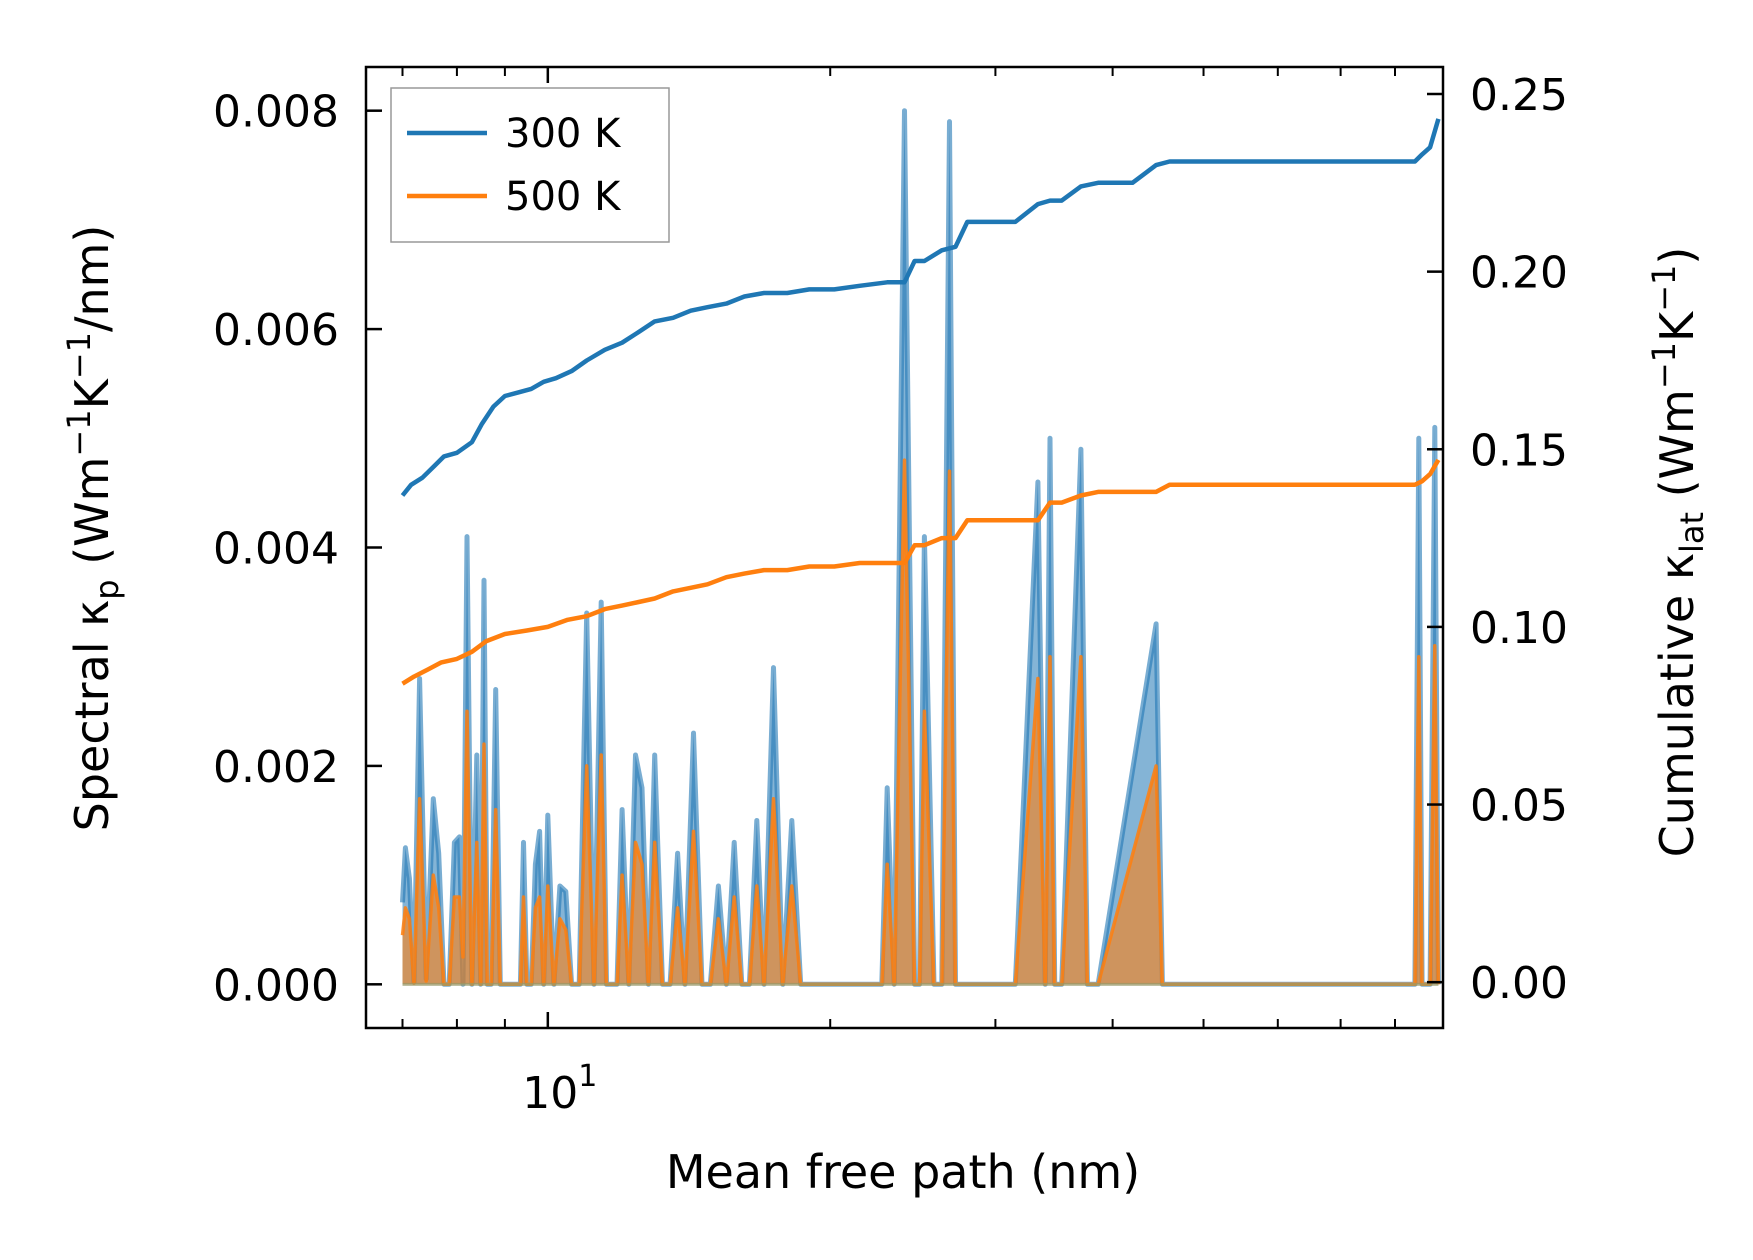 This screenshot has width=1753, height=1260. I want to click on legend-frame, so click(530, 165).